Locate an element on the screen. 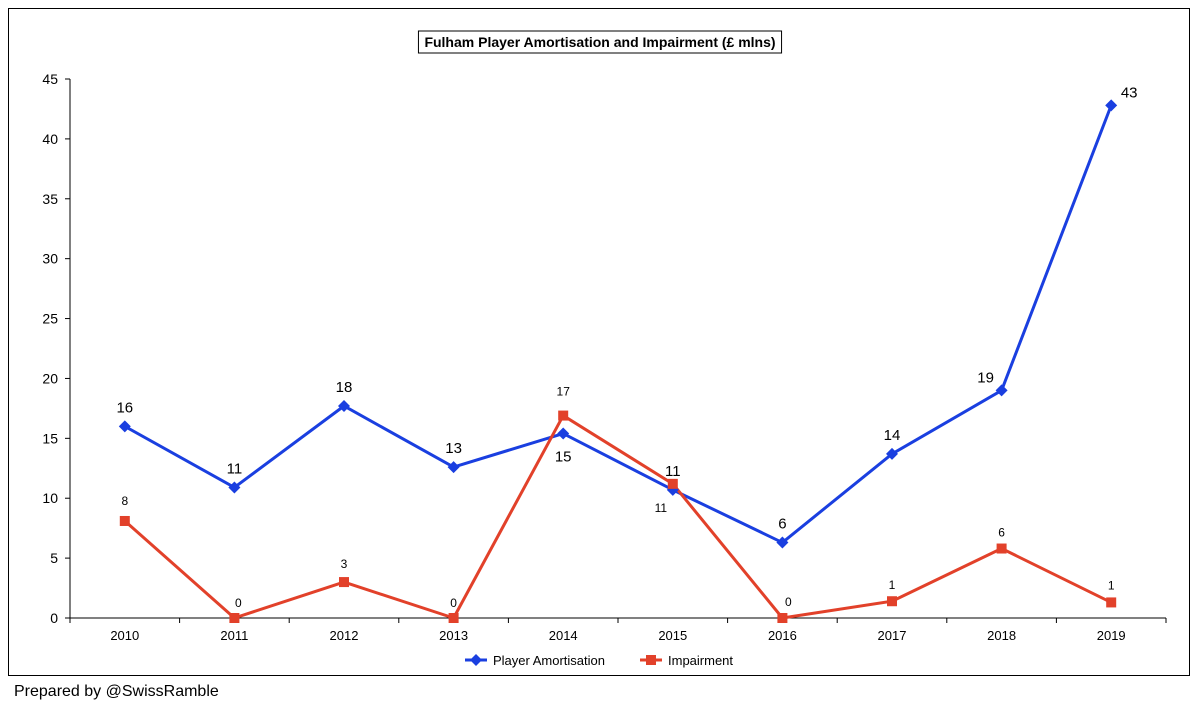 Image resolution: width=1200 pixels, height=707 pixels. y-tick-label: 30 is located at coordinates (50, 259).